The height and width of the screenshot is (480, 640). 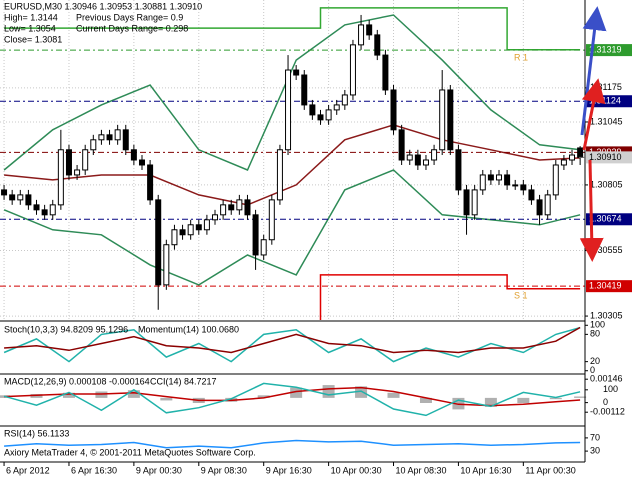 I want to click on level-label-box, so click(x=609, y=219).